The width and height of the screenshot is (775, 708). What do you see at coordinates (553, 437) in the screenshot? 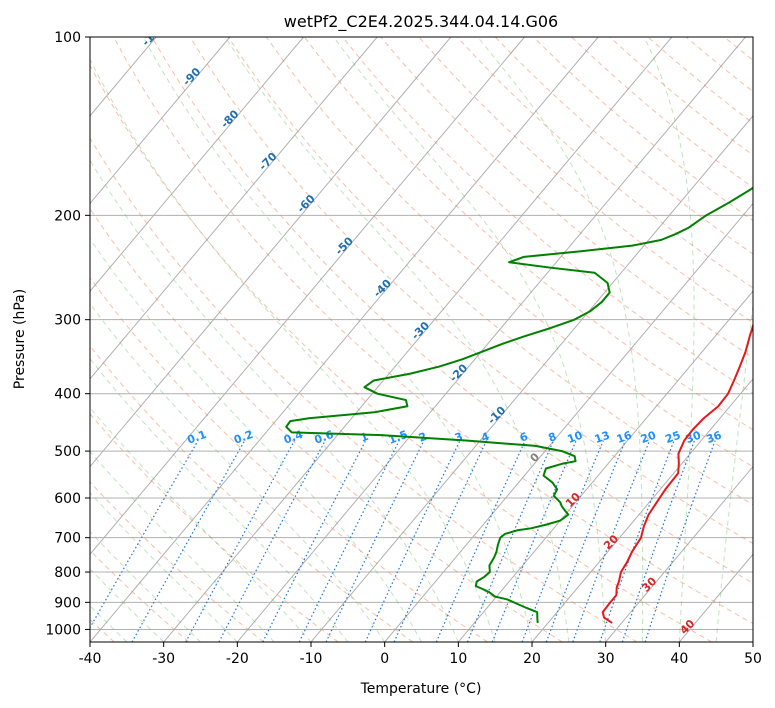
I see `mixing-ratio-label: 8` at bounding box center [553, 437].